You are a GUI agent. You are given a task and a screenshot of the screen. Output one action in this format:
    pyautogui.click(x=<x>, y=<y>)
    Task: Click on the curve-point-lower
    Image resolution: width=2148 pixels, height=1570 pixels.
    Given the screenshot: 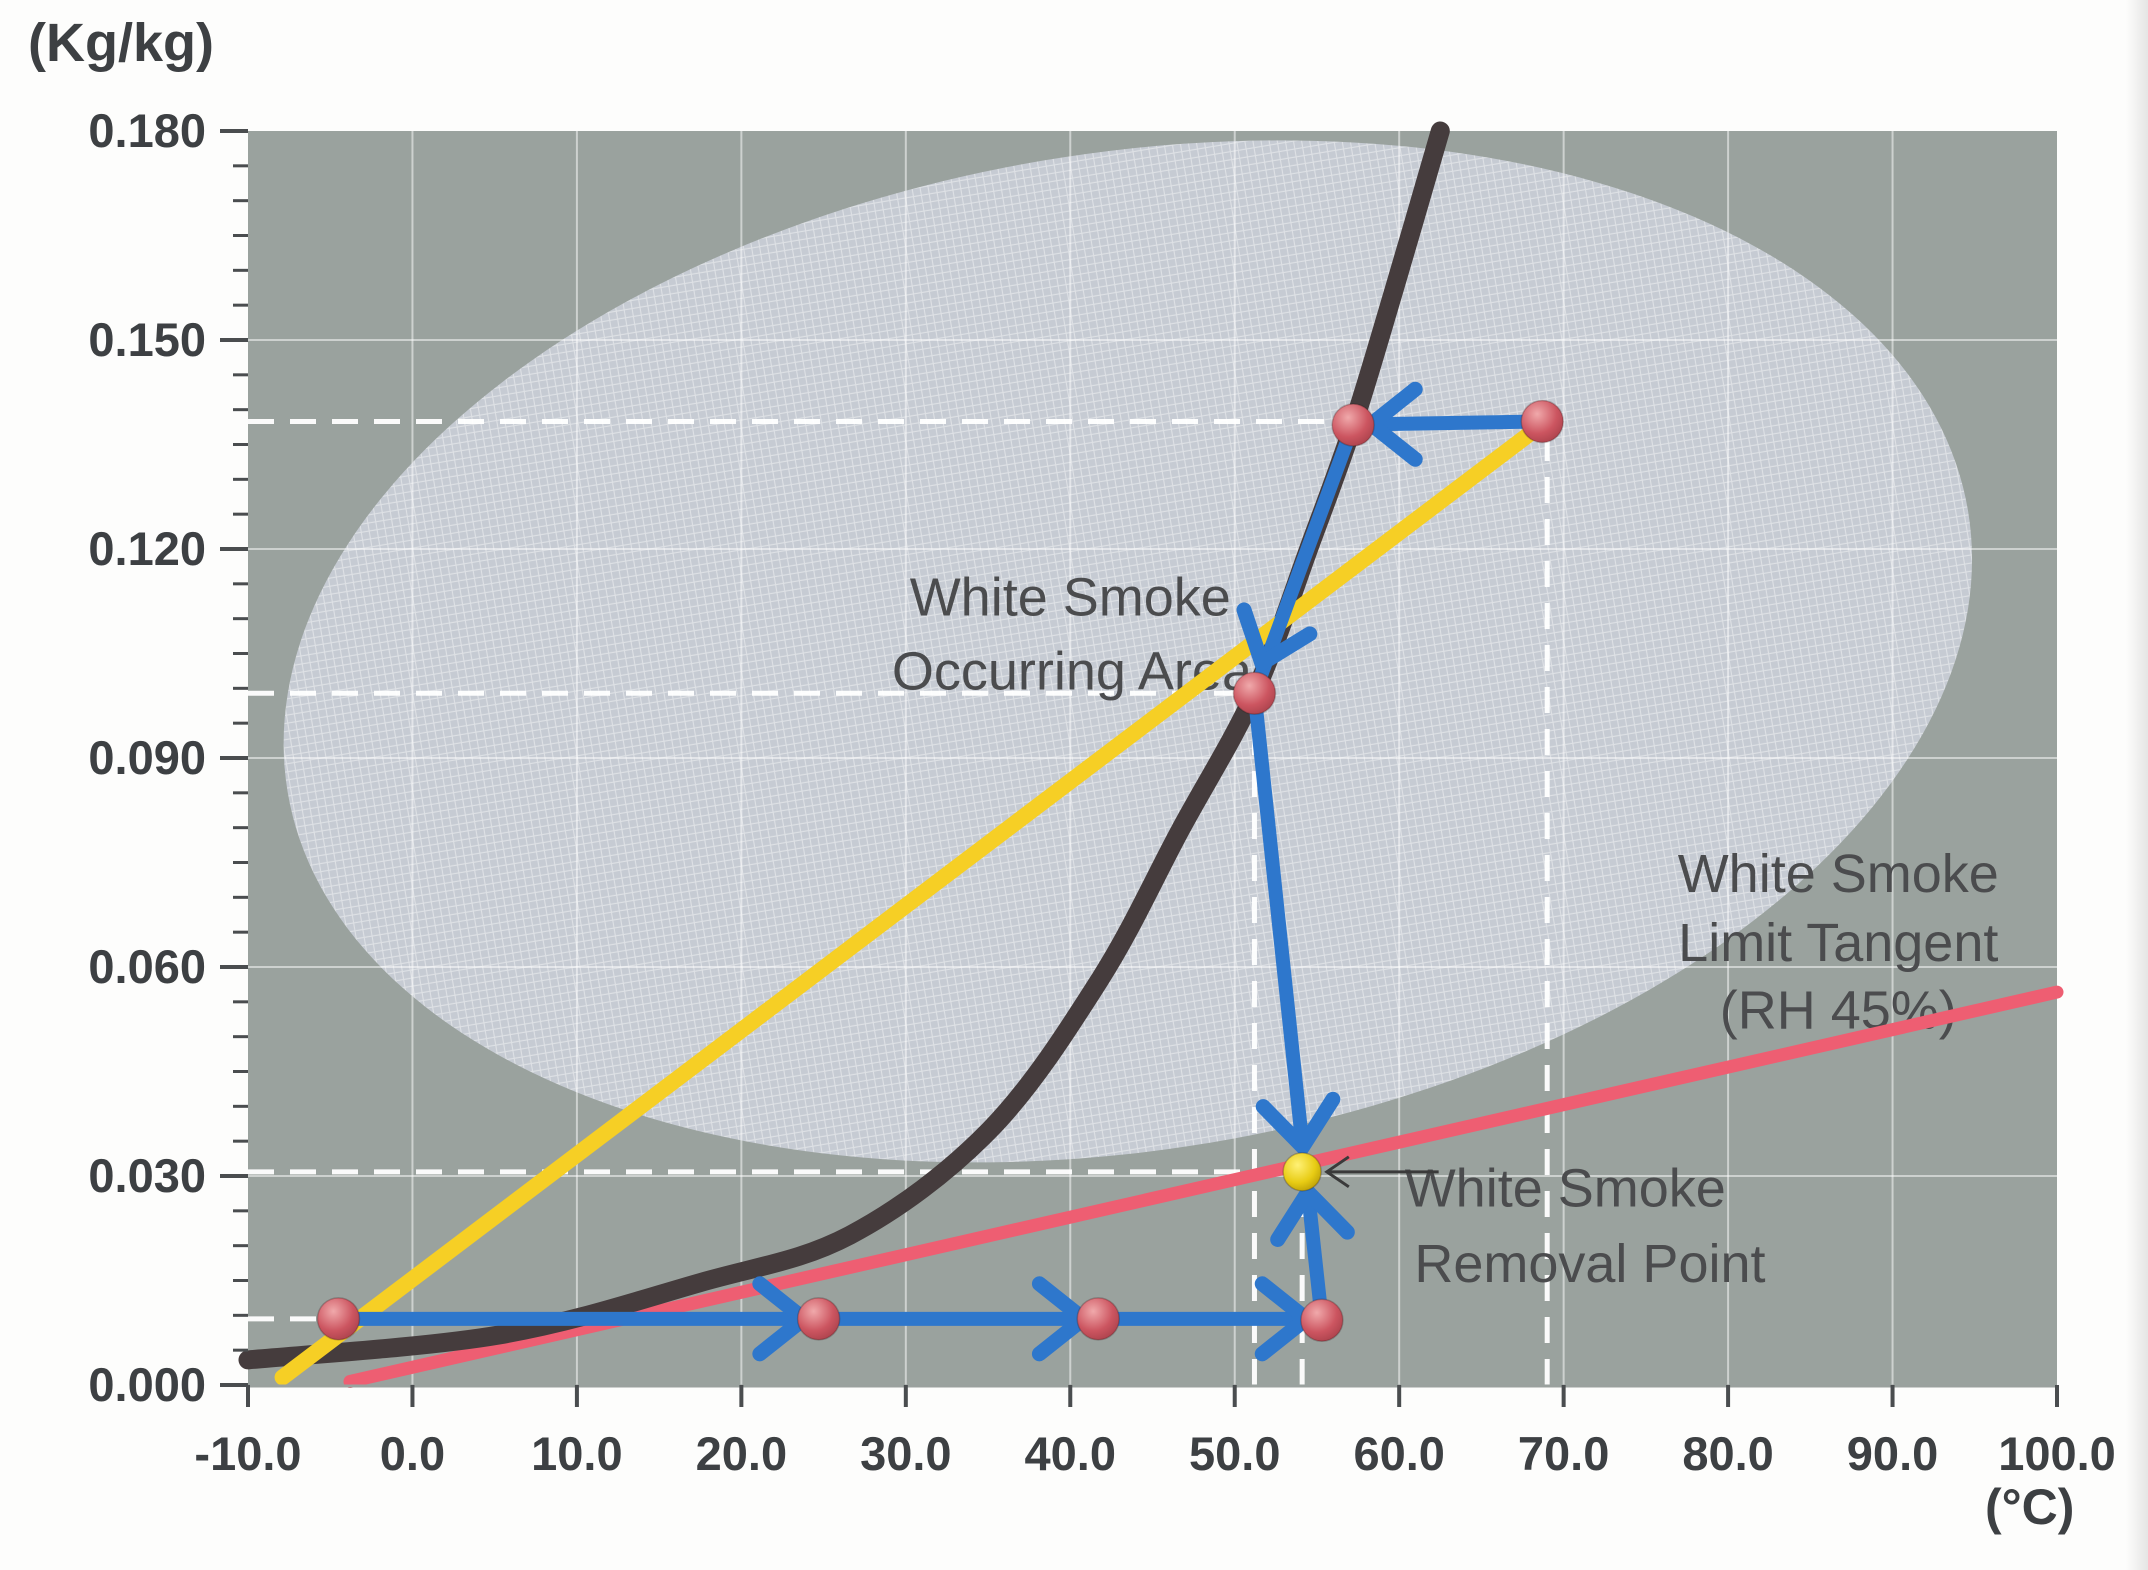 What is the action you would take?
    pyautogui.click(x=1254, y=693)
    